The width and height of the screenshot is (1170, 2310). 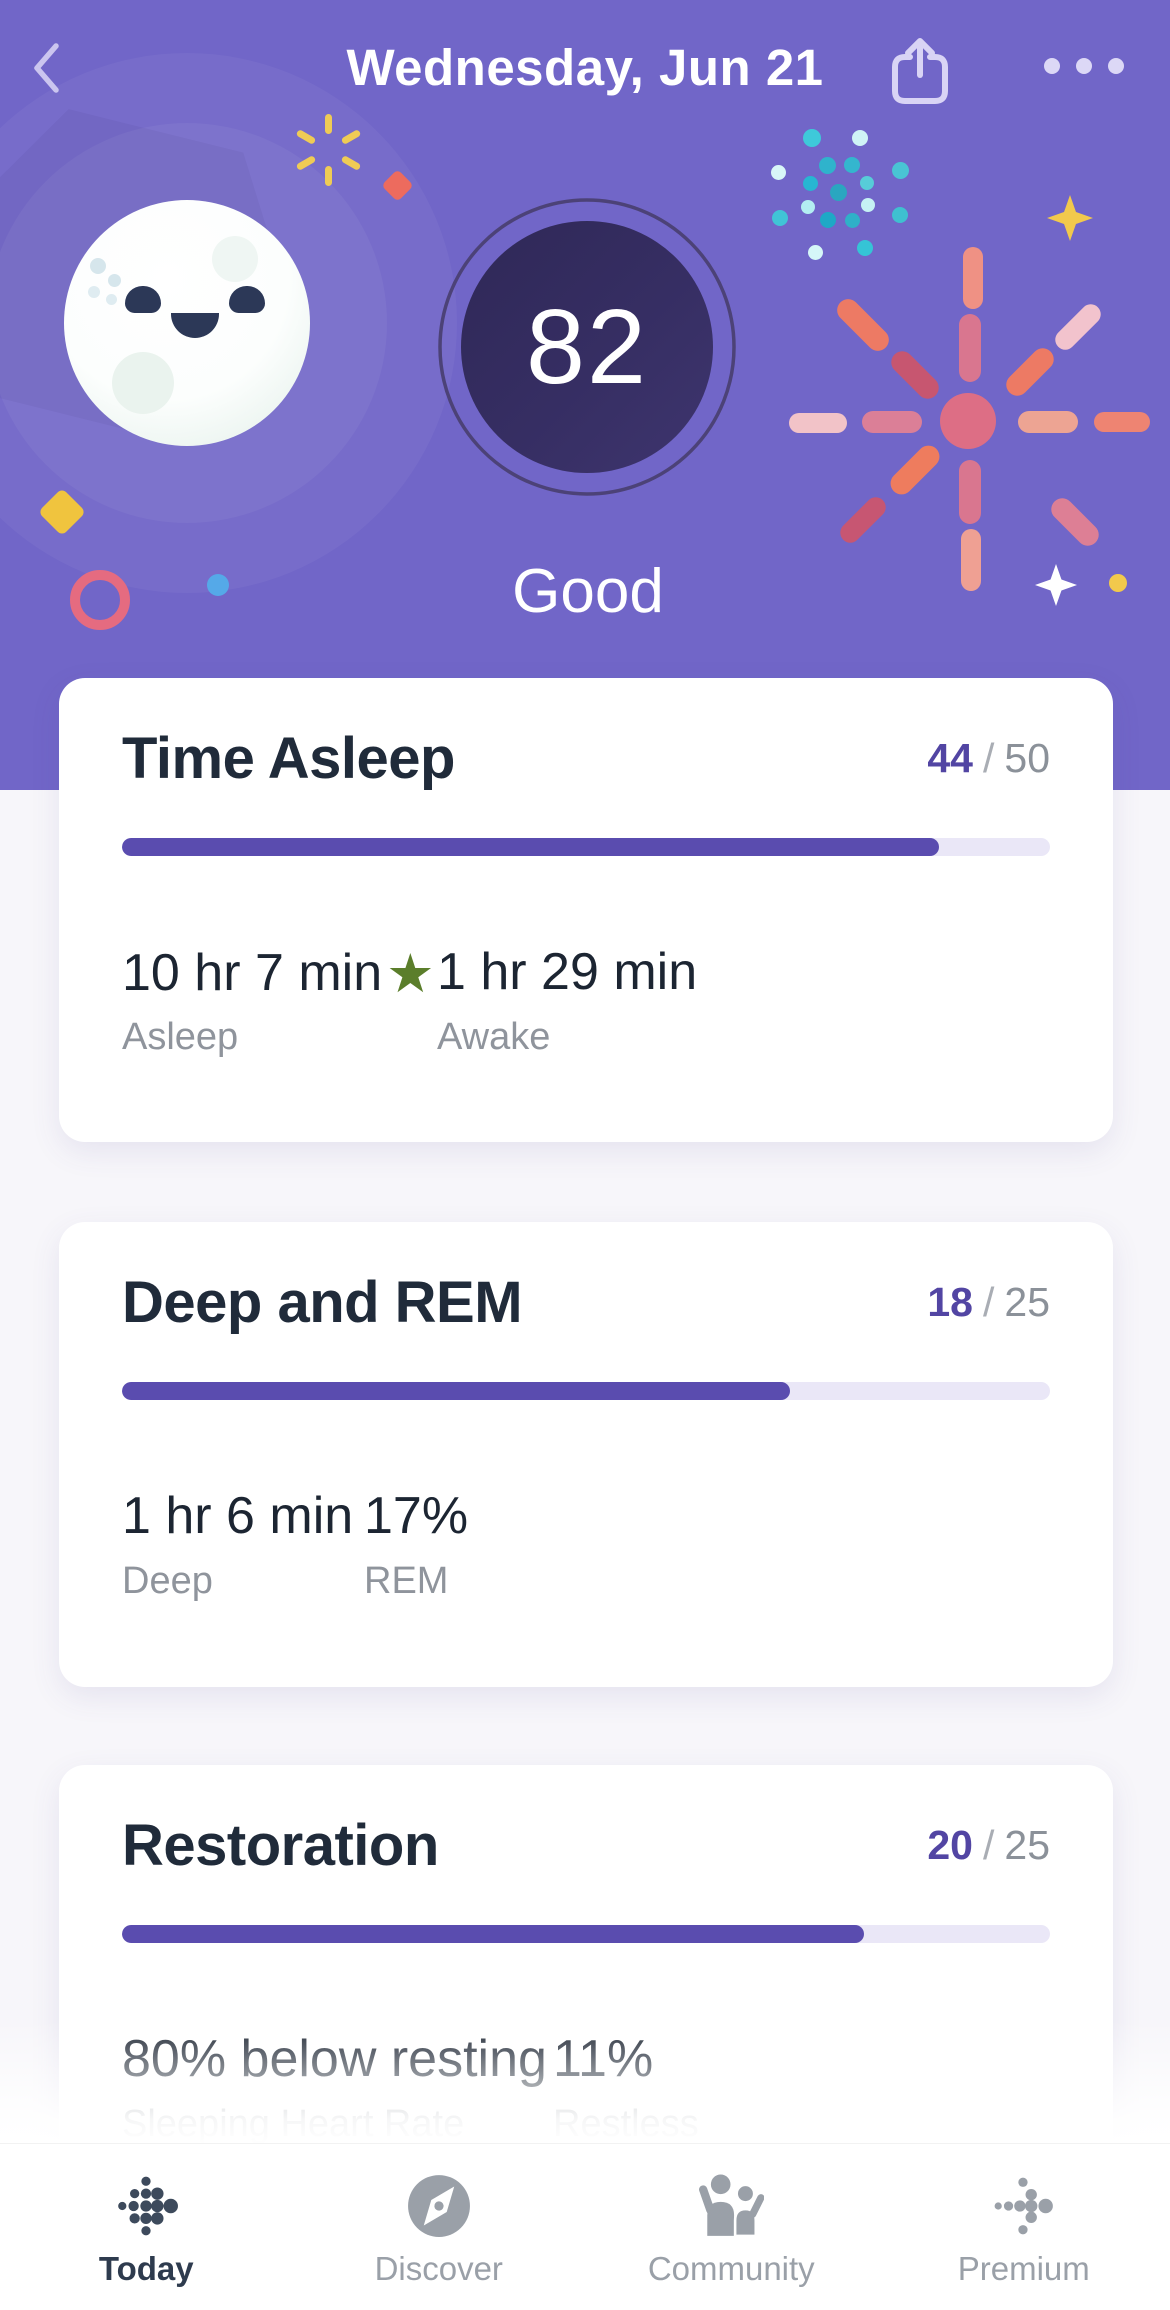 What do you see at coordinates (167, 1581) in the screenshot?
I see `stat-label: Deep` at bounding box center [167, 1581].